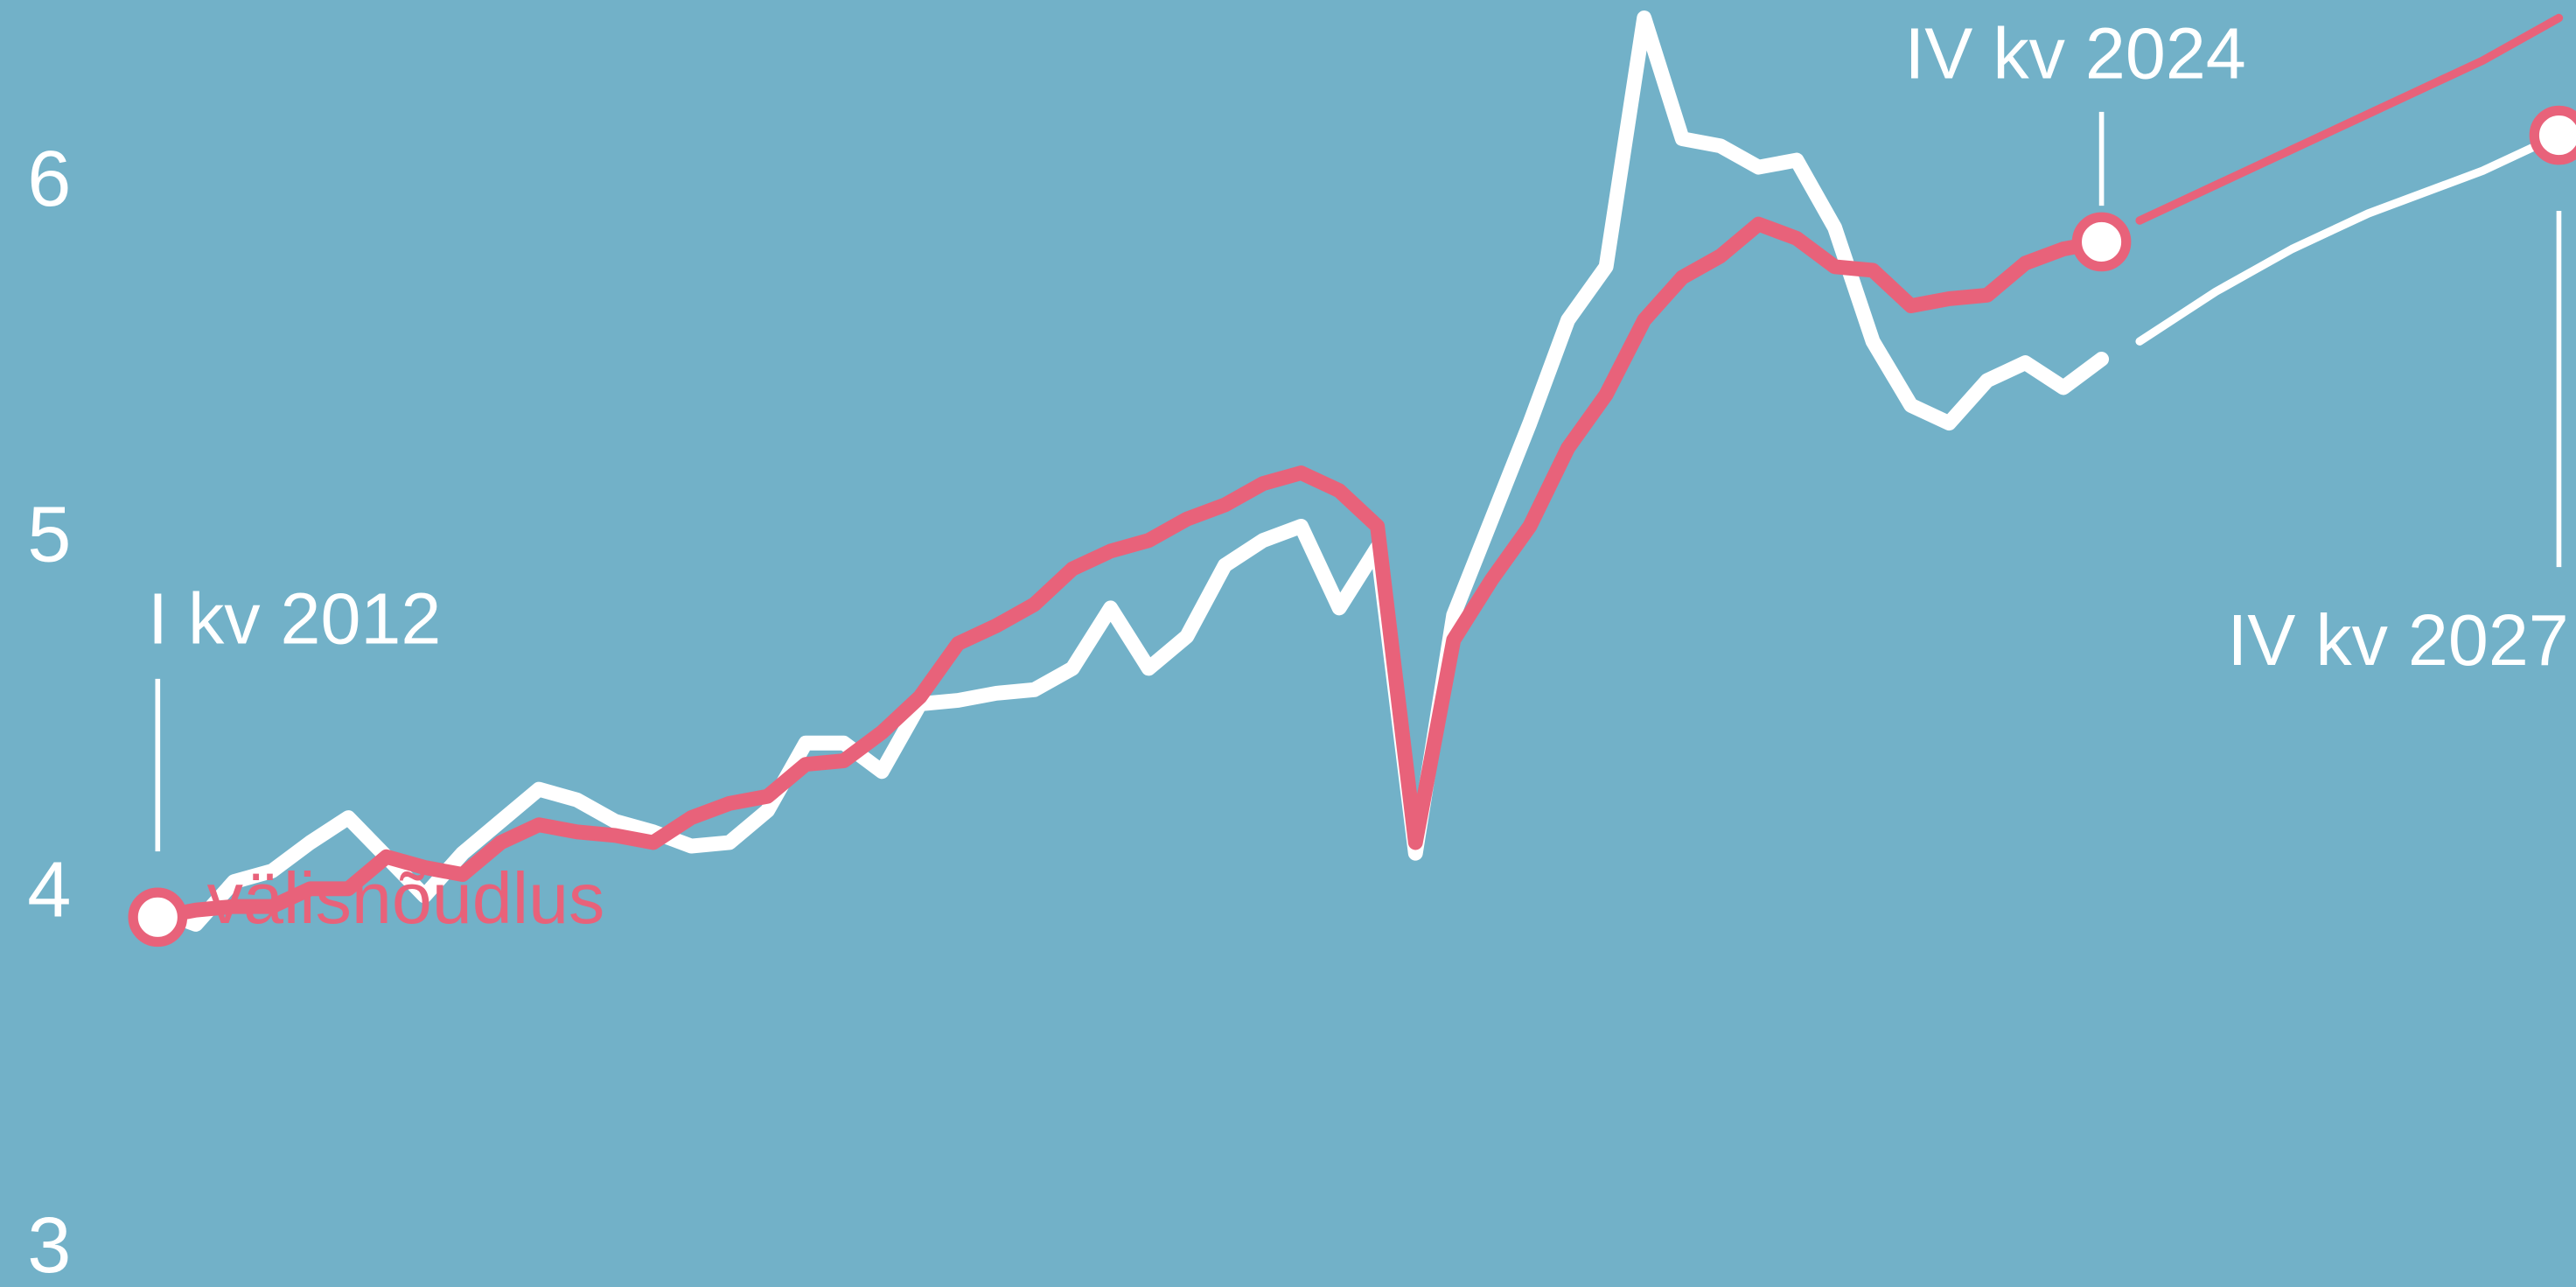  Describe the element at coordinates (2397, 640) in the screenshot. I see `annotation-label: IV kv 2027` at that location.